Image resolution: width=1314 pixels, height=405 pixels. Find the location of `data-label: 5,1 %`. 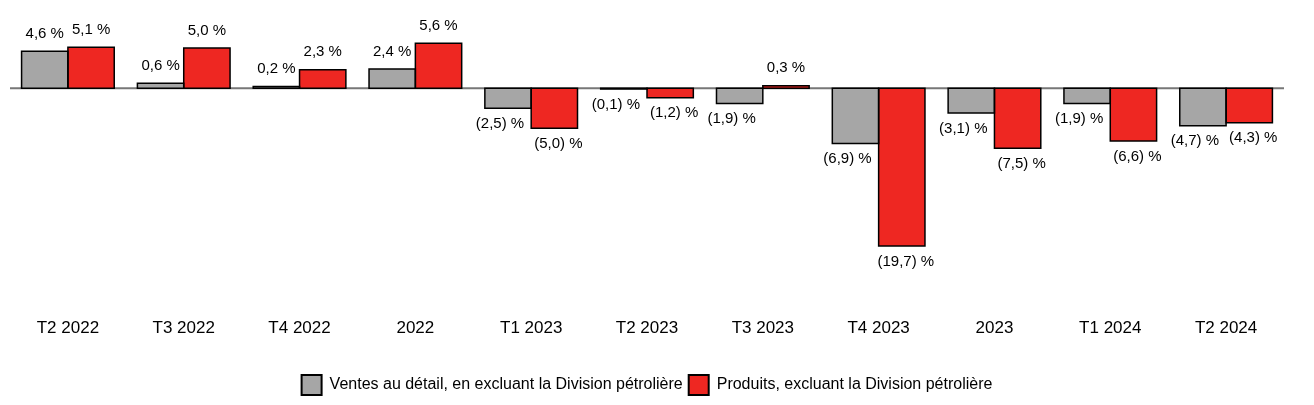

data-label: 5,1 % is located at coordinates (91, 28).